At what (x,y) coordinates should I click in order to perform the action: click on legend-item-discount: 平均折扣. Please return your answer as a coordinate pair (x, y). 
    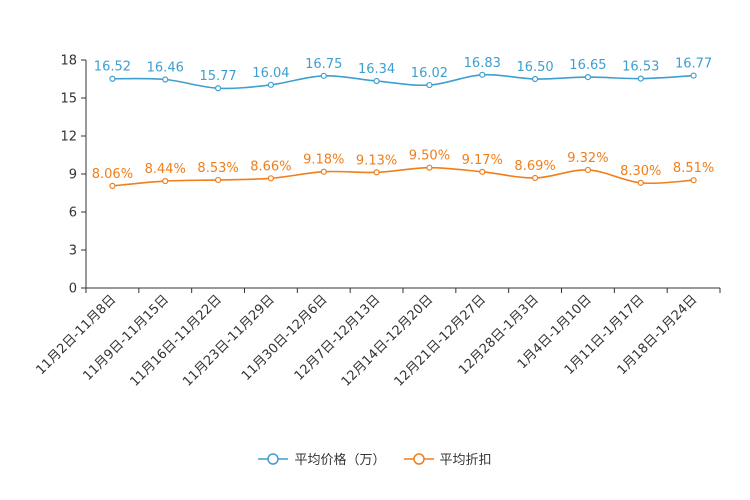
    Looking at the image, I should click on (447, 458).